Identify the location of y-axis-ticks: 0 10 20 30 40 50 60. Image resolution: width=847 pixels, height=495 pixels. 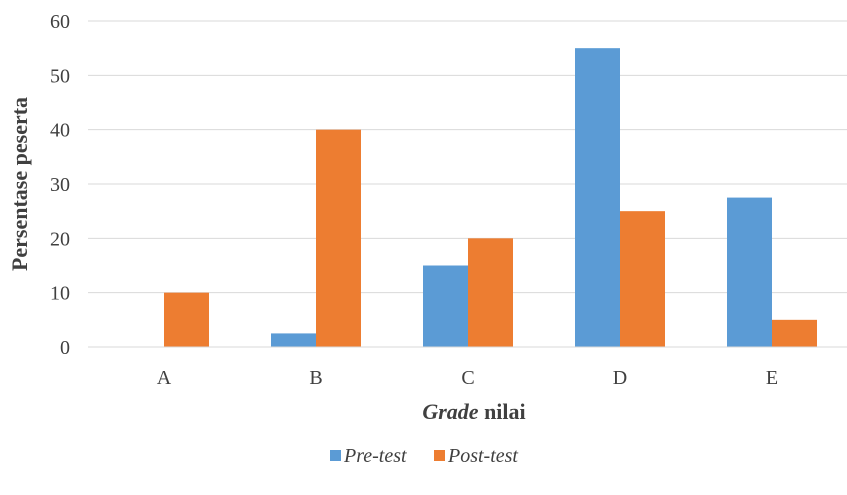
(60, 185).